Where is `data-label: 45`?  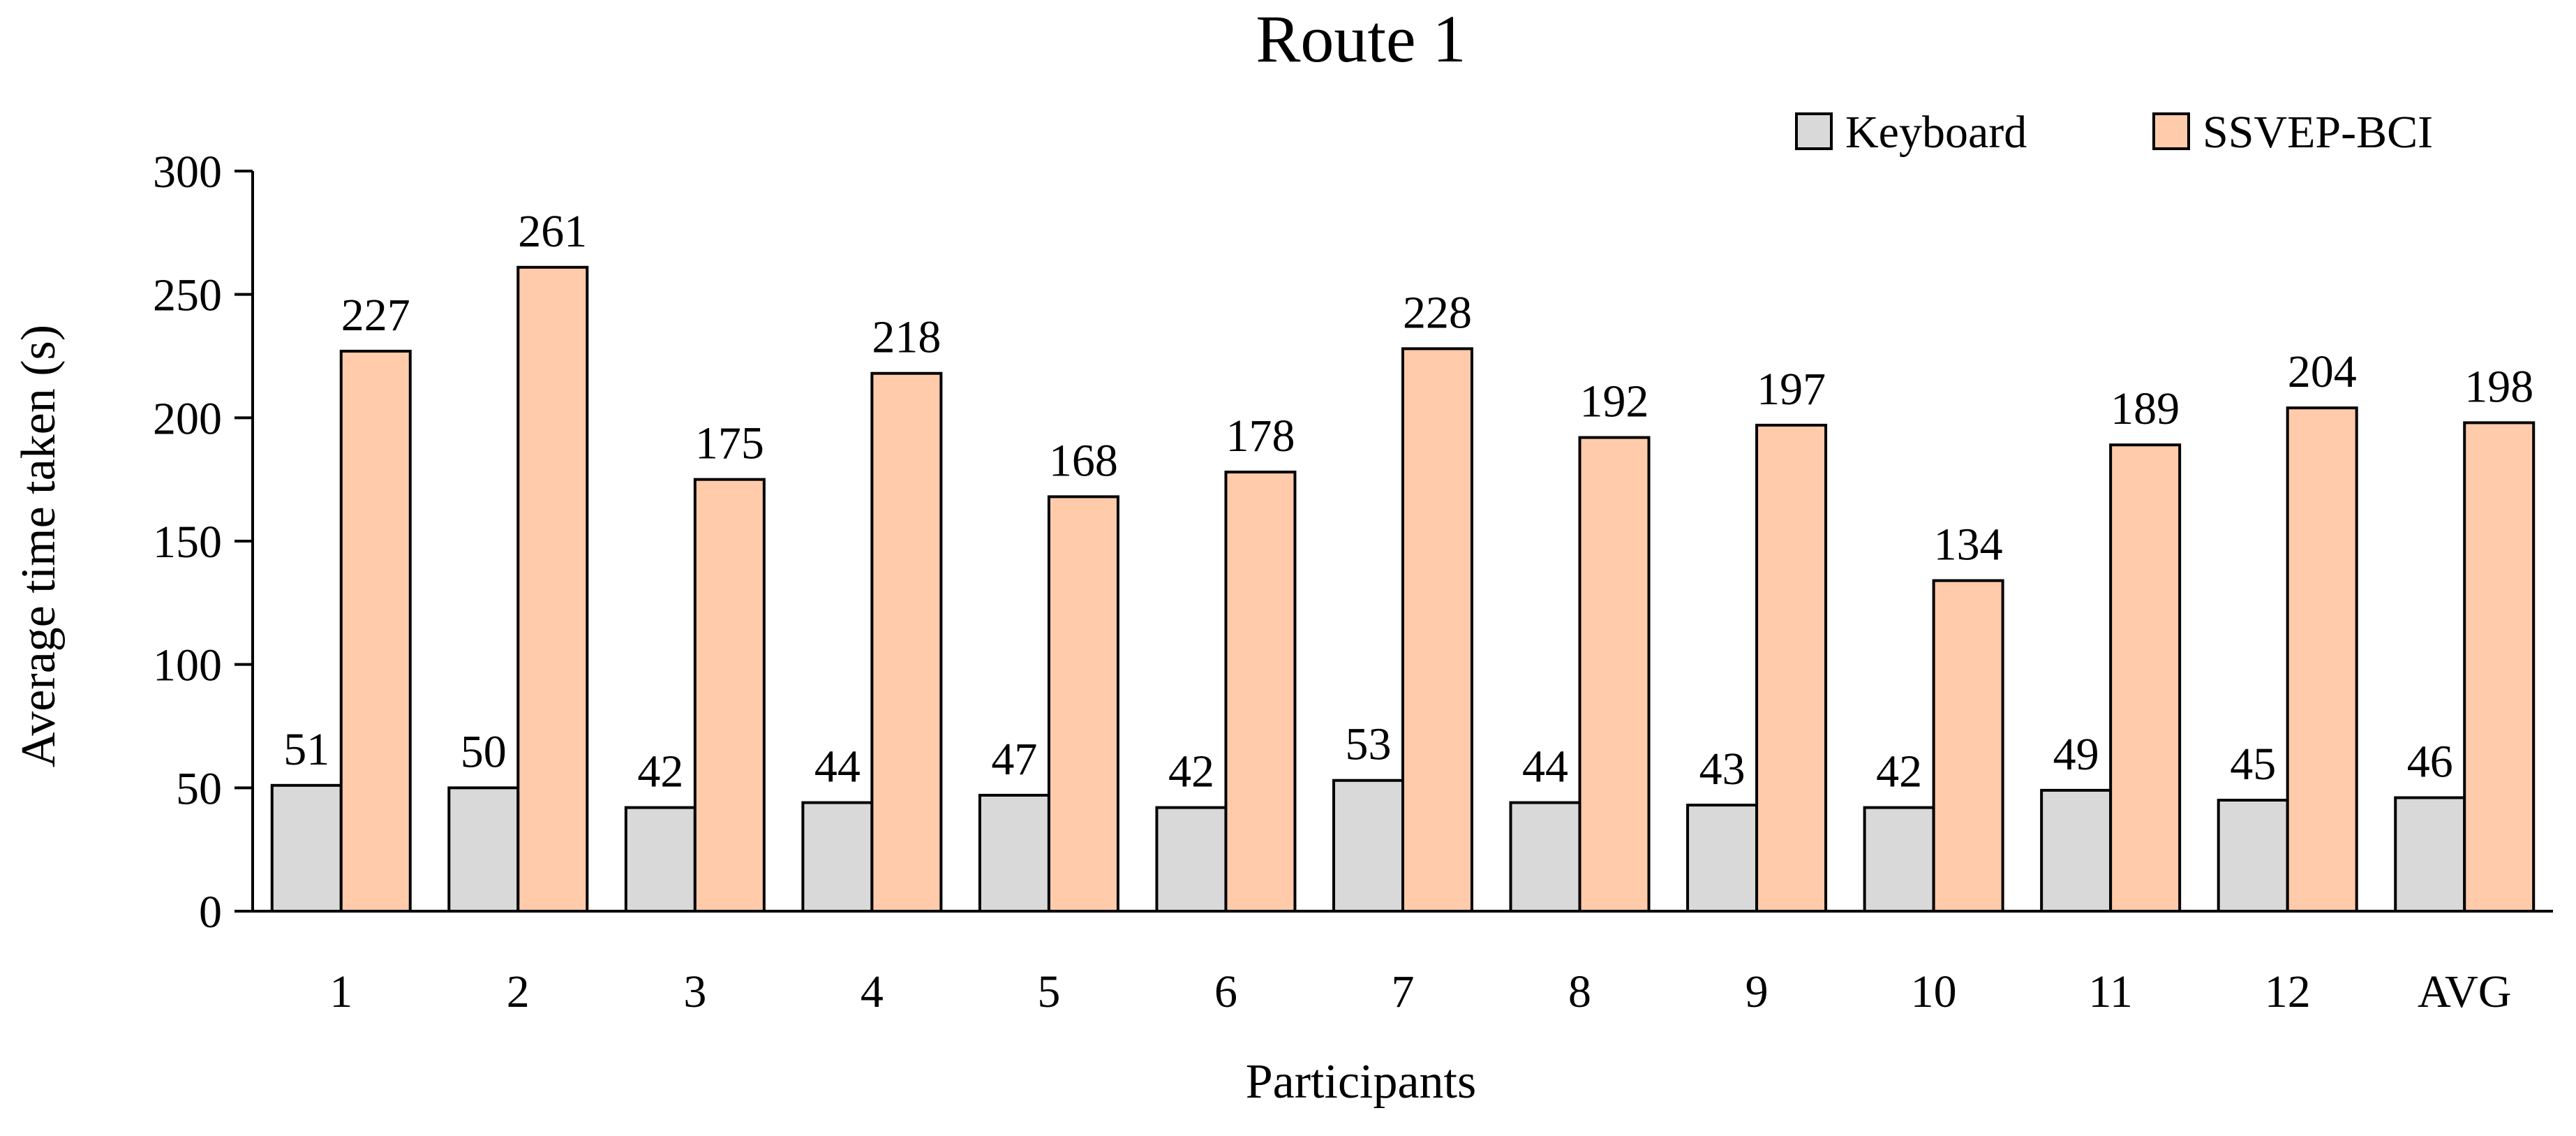
data-label: 45 is located at coordinates (2253, 764).